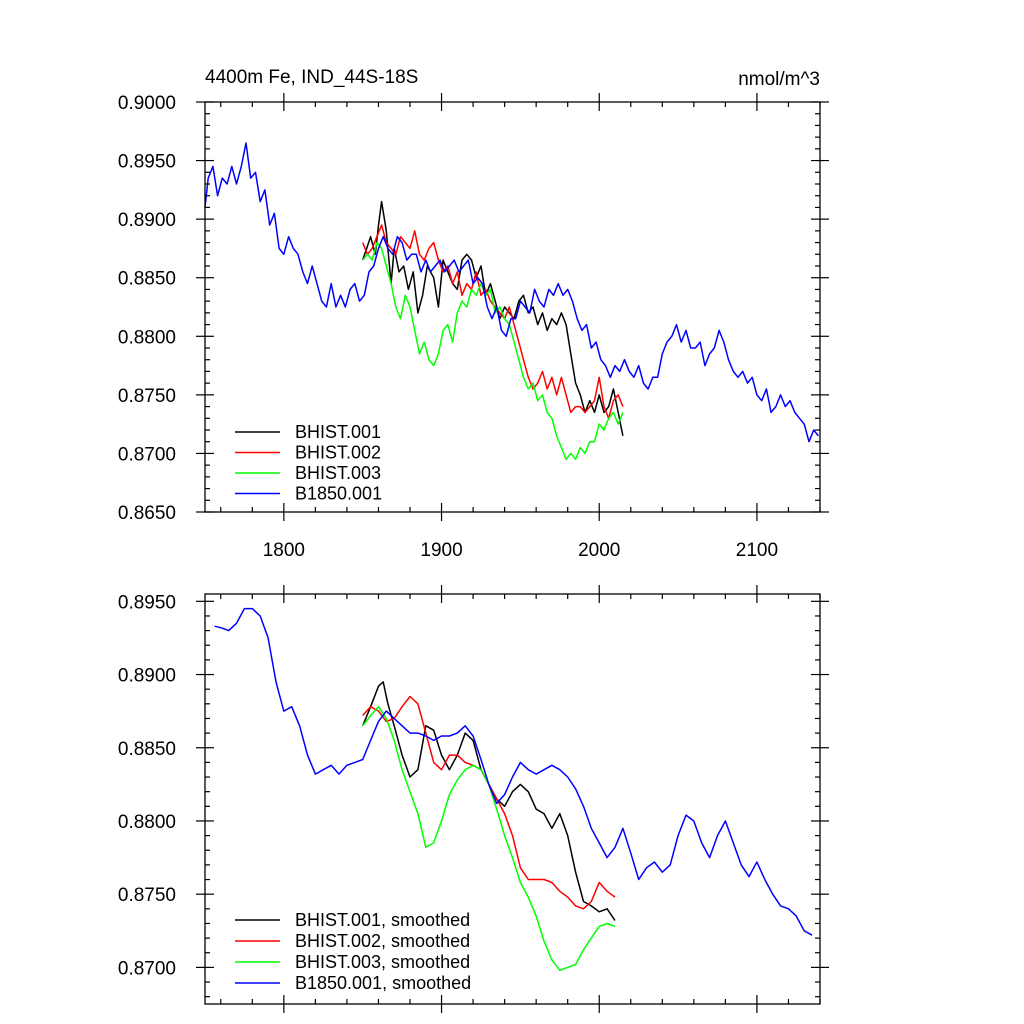 This screenshot has height=1024, width=1024. I want to click on y-tick-label: 0.9000, so click(147, 103).